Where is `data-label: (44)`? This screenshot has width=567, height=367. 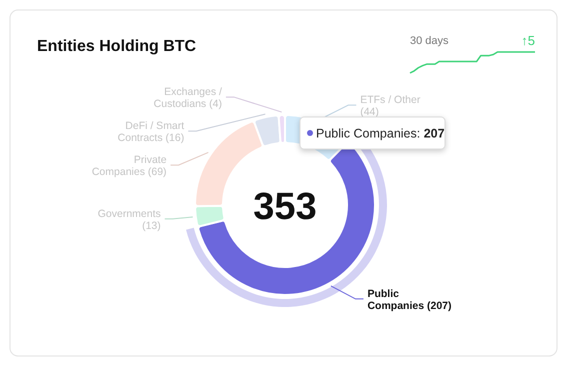
data-label: (44) is located at coordinates (369, 112).